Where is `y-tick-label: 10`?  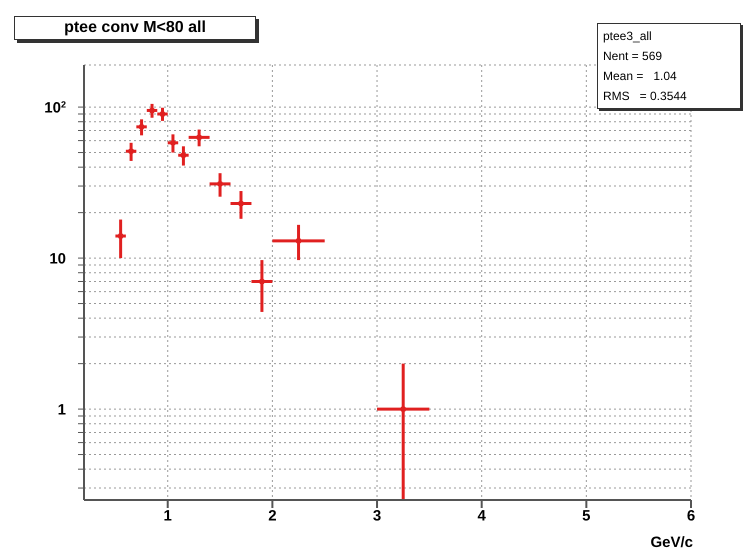
y-tick-label: 10 is located at coordinates (57, 259).